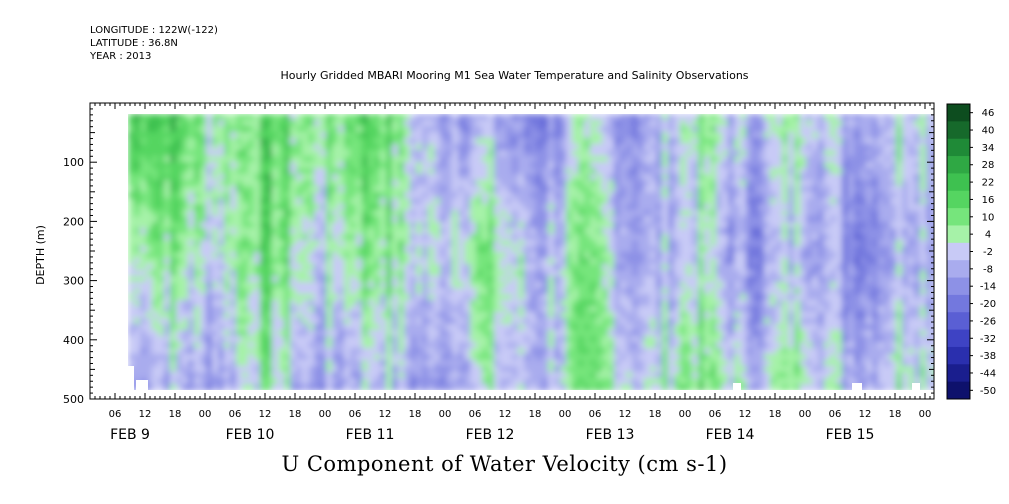 Image resolution: width=1009 pixels, height=504 pixels. Describe the element at coordinates (250, 435) in the screenshot. I see `day-label: FEB 10` at that location.